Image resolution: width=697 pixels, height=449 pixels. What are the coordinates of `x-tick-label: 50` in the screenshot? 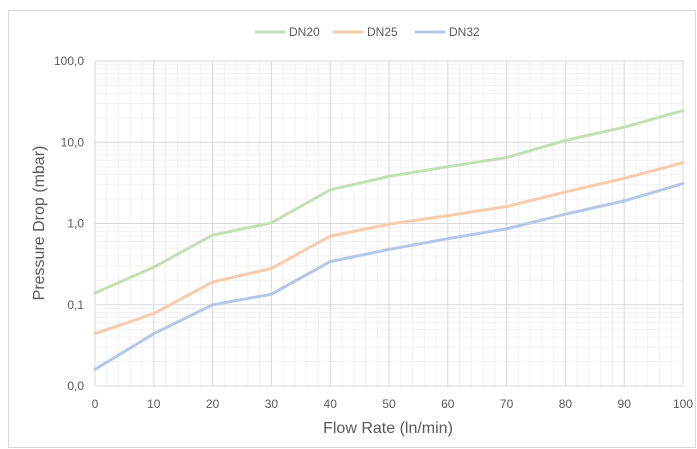 It's located at (389, 404).